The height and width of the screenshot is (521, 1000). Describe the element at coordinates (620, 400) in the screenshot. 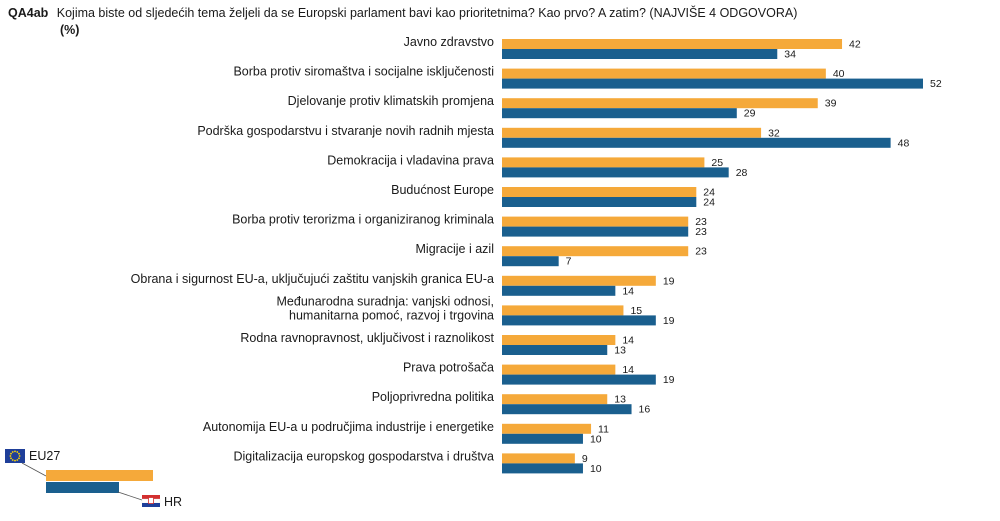

I see `value-label-eu27: 13` at that location.